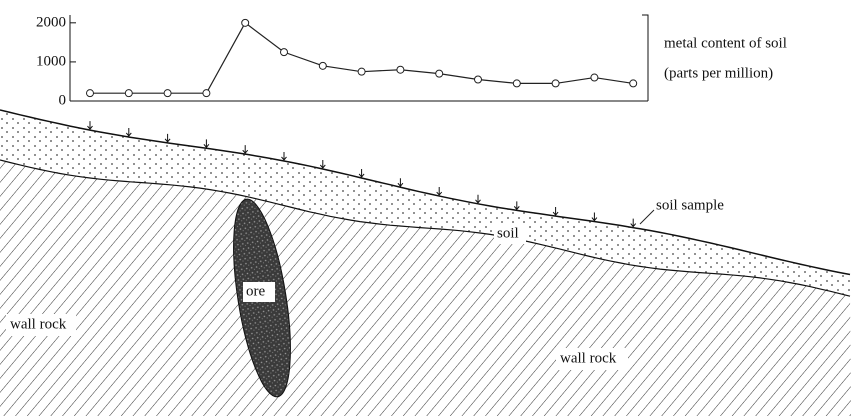 The height and width of the screenshot is (416, 851). What do you see at coordinates (51, 61) in the screenshot?
I see `y-tick-label: 1000` at bounding box center [51, 61].